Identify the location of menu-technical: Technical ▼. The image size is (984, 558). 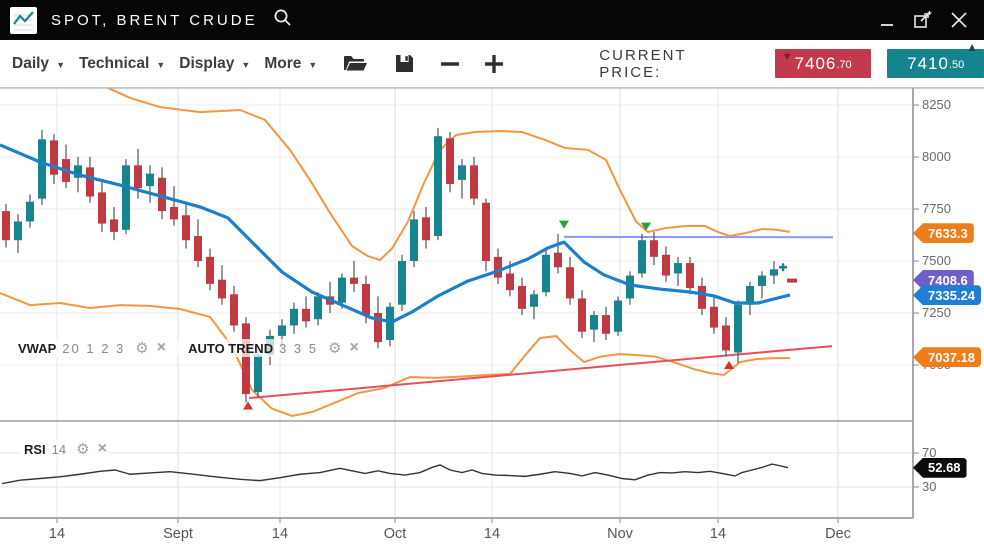
(122, 63).